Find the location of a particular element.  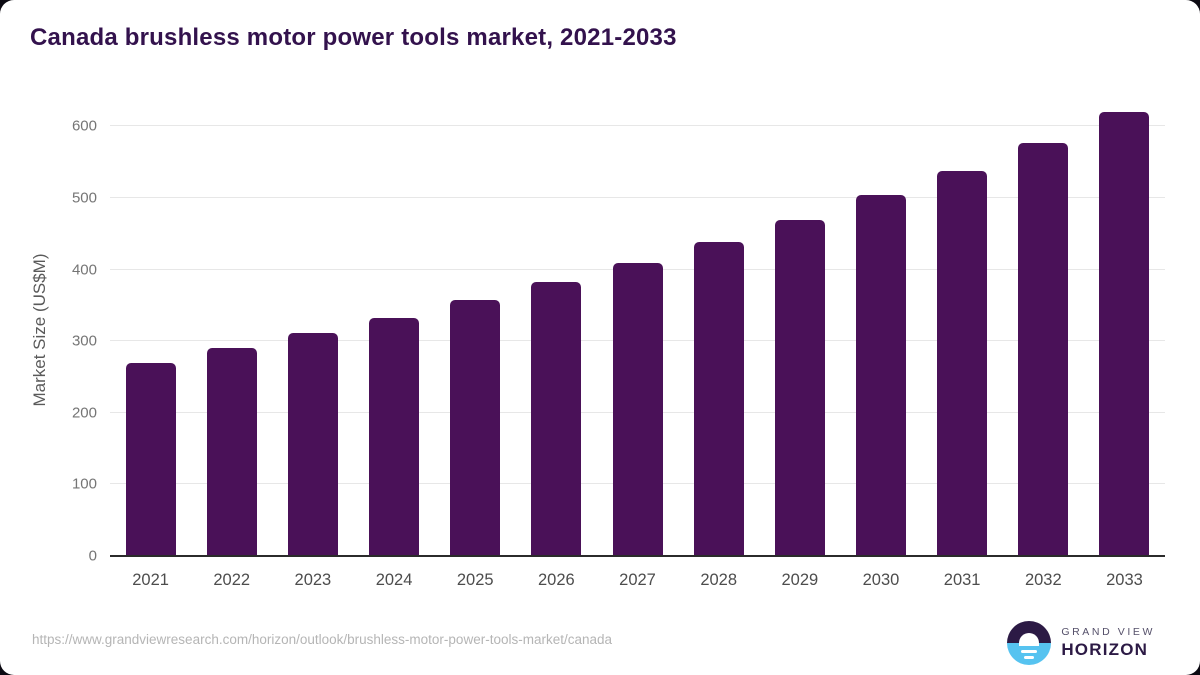

bar-2028 is located at coordinates (718, 399).